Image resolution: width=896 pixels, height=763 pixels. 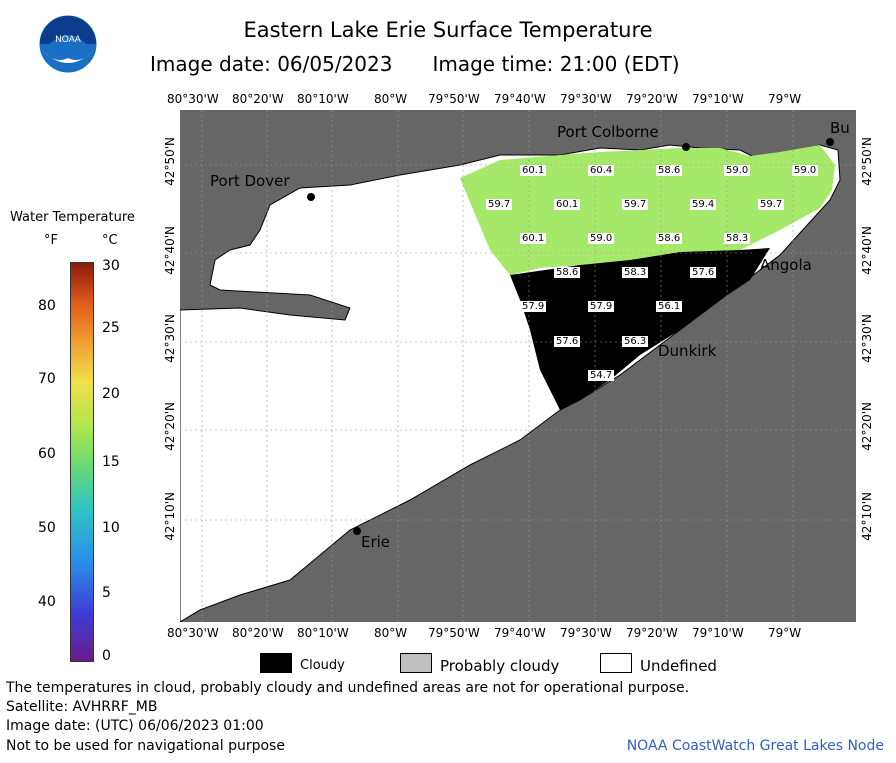 I want to click on lon-label-top: 79°20'W, so click(x=652, y=99).